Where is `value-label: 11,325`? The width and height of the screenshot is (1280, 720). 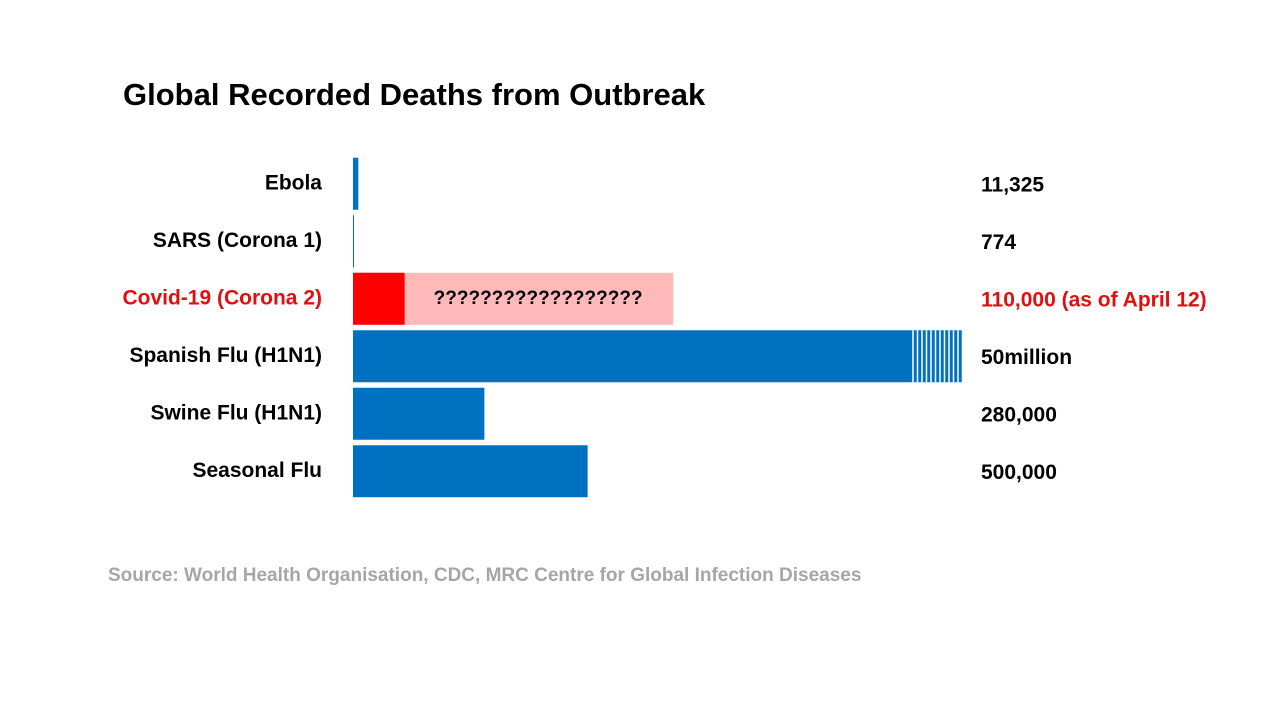 value-label: 11,325 is located at coordinates (1012, 184).